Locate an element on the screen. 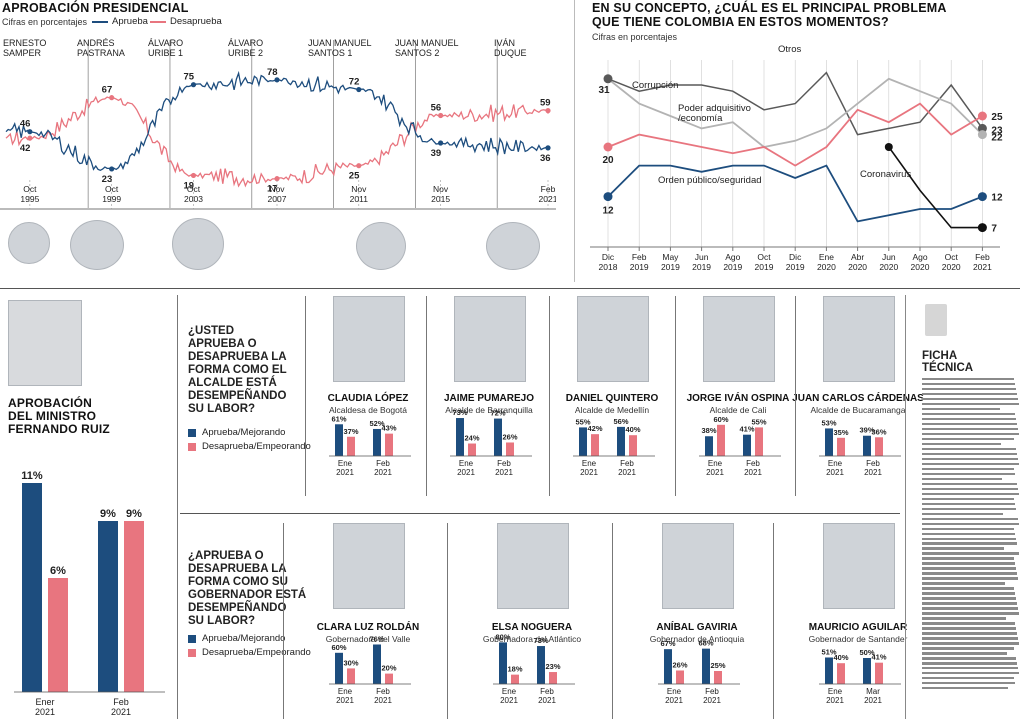 This screenshot has height=724, width=1020. bar-value: 24% is located at coordinates (471, 438).